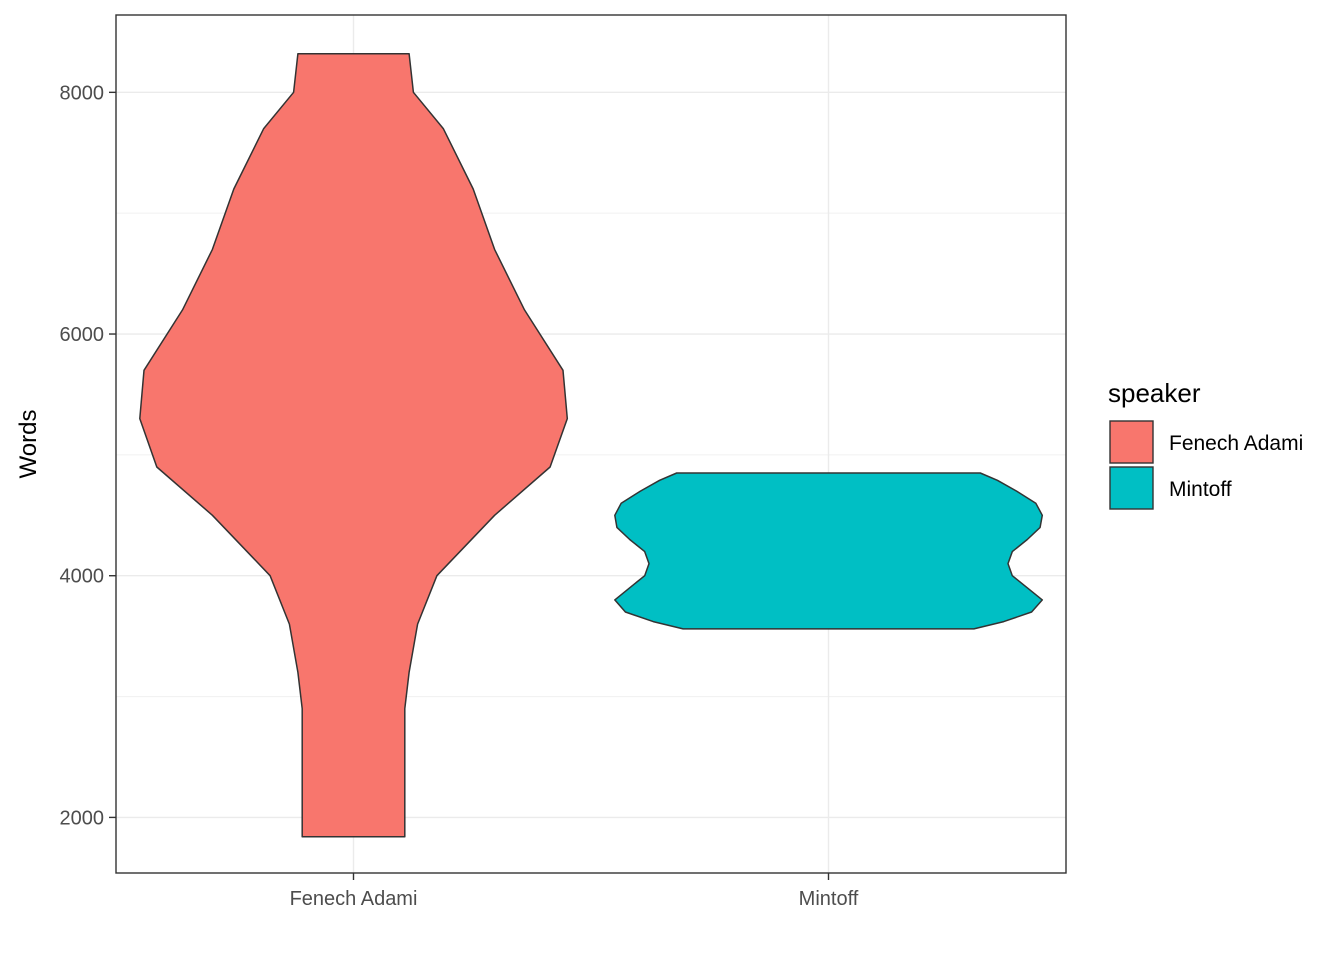  Describe the element at coordinates (82, 577) in the screenshot. I see `y-tick-label: 4000` at that location.